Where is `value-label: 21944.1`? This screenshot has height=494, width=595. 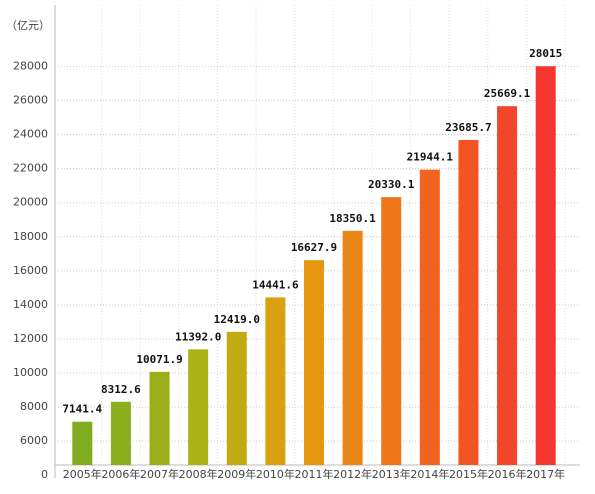 value-label: 21944.1 is located at coordinates (430, 157).